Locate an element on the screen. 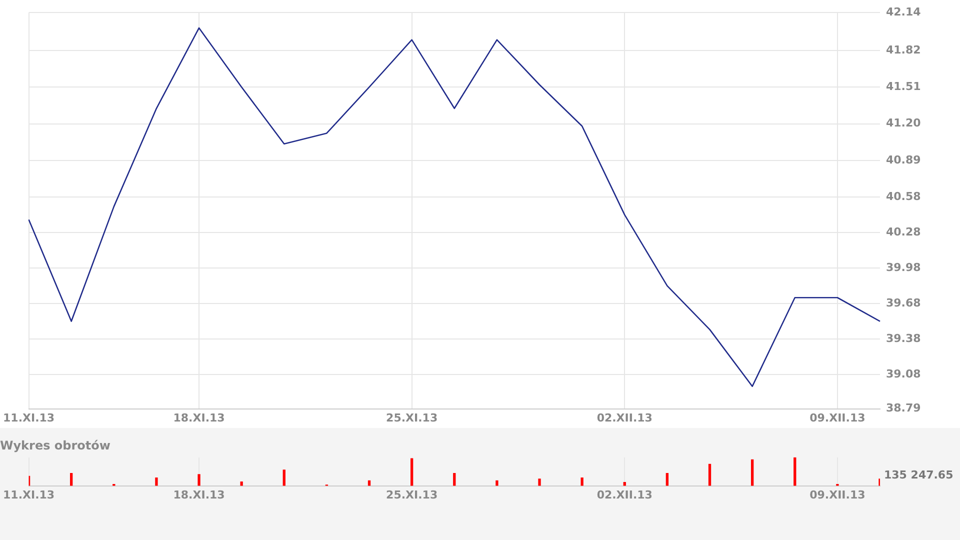 This screenshot has width=960, height=540. y-tick-label: 39.98 is located at coordinates (903, 267).